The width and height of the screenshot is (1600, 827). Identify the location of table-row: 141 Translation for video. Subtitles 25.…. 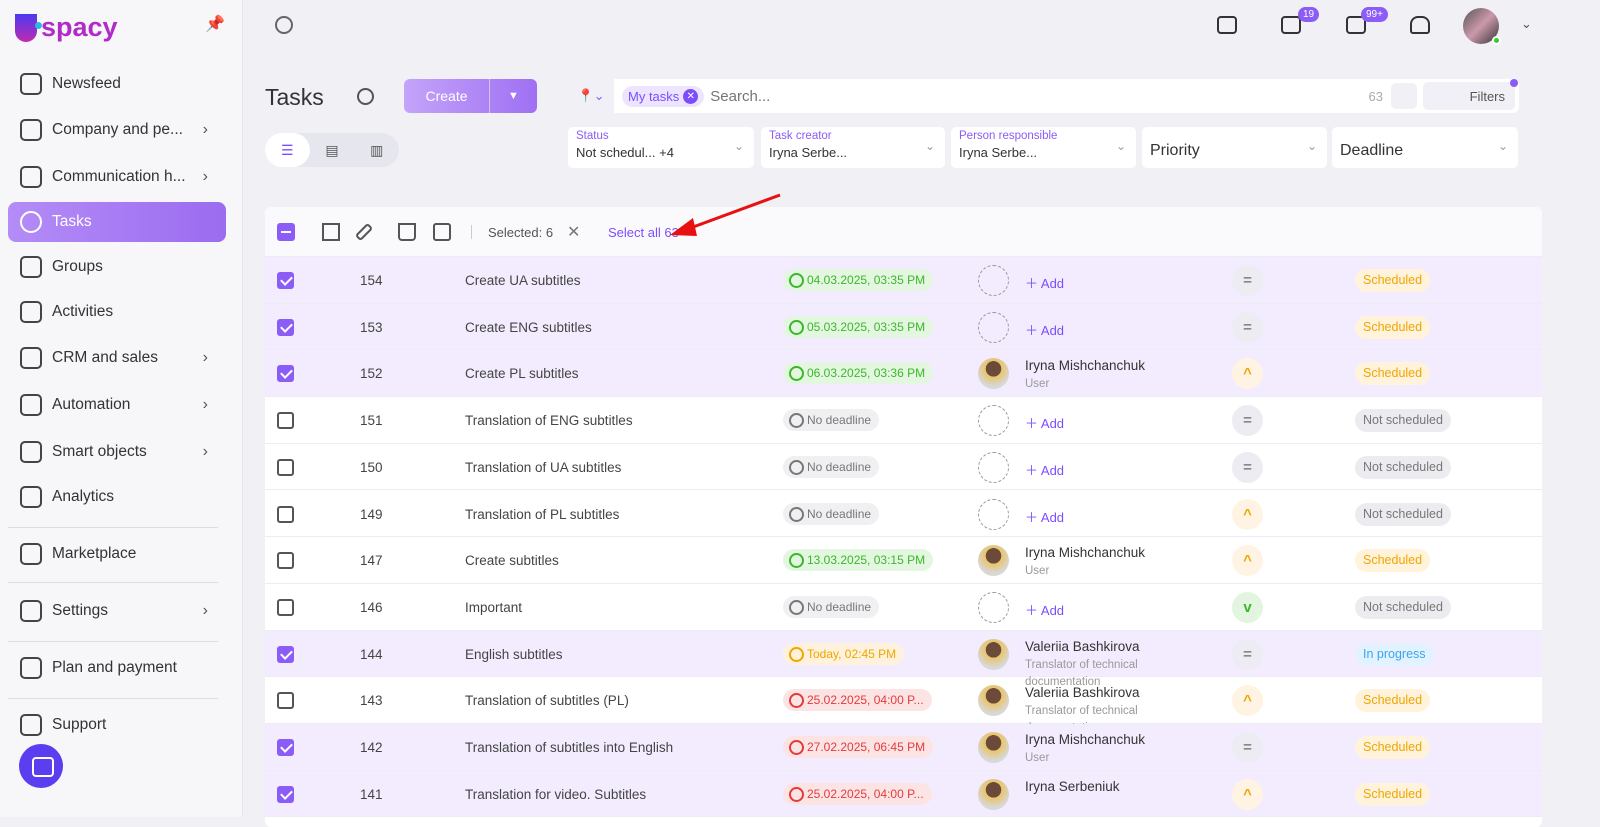
(903, 794).